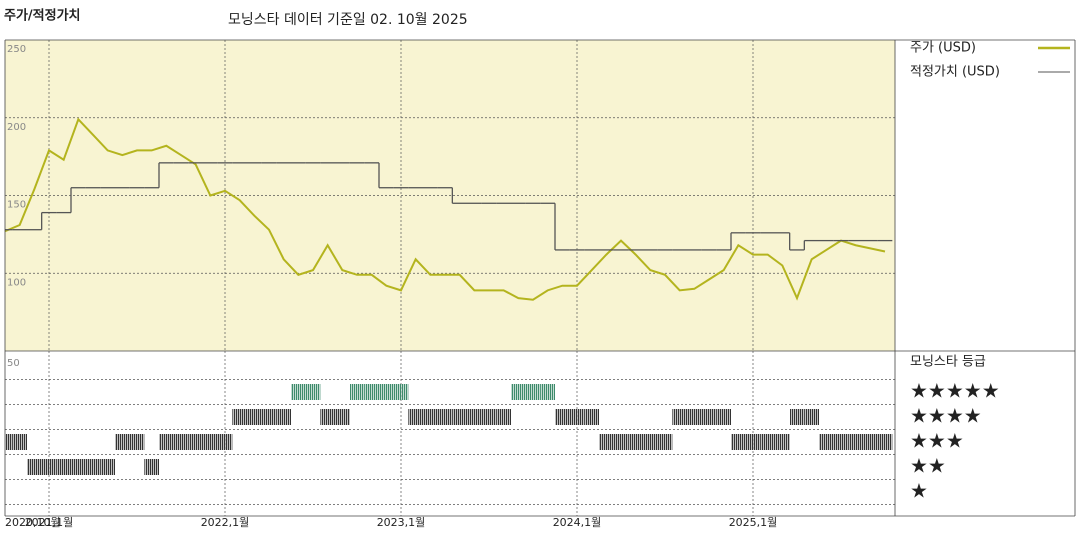 This screenshot has width=1080, height=540. I want to click on y-tick-label: 150, so click(16, 205).